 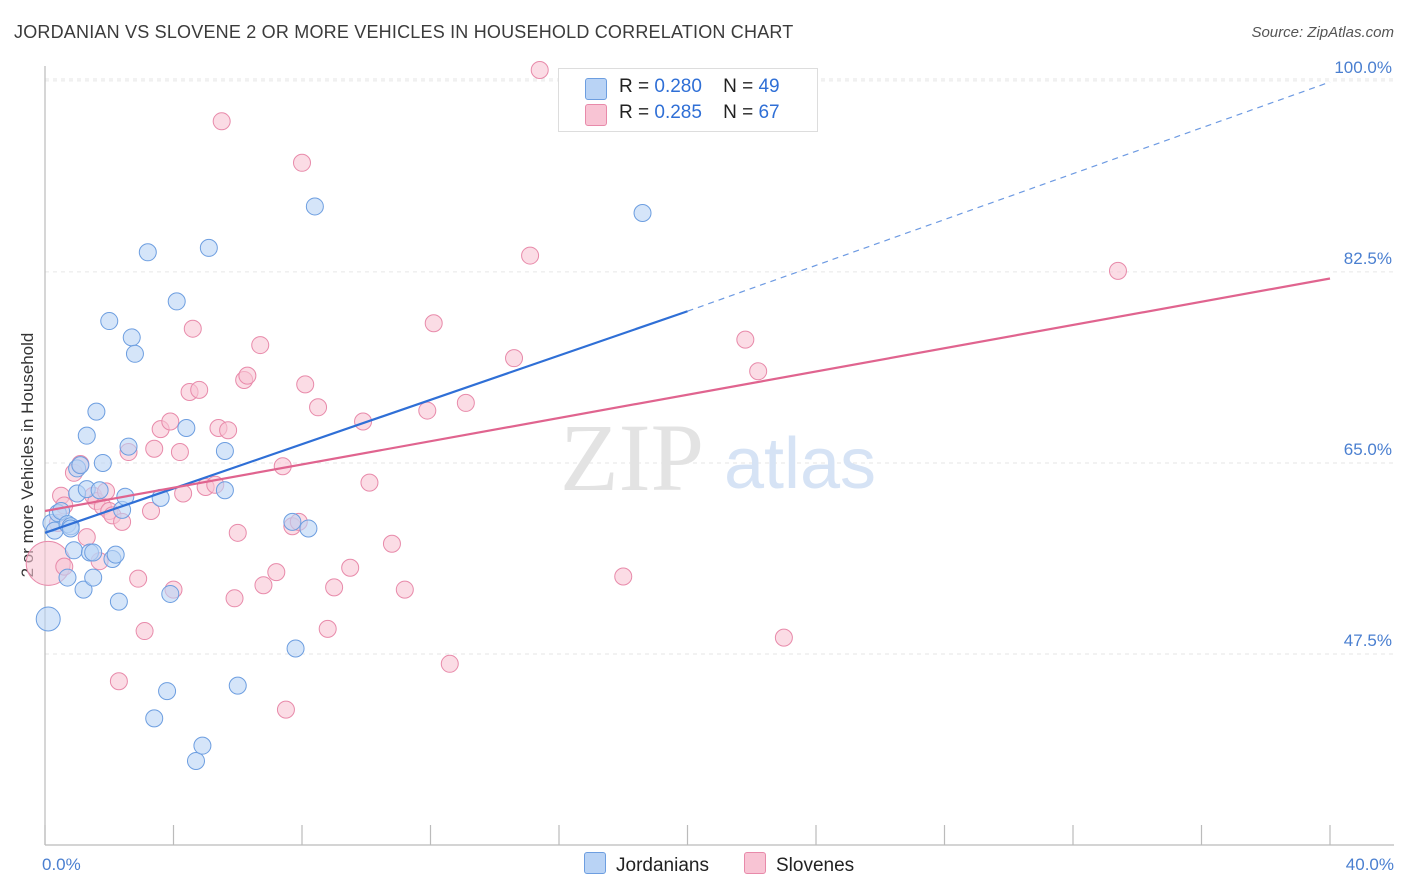 What do you see at coordinates (596, 115) in the screenshot?
I see `legend-swatch-pink` at bounding box center [596, 115].